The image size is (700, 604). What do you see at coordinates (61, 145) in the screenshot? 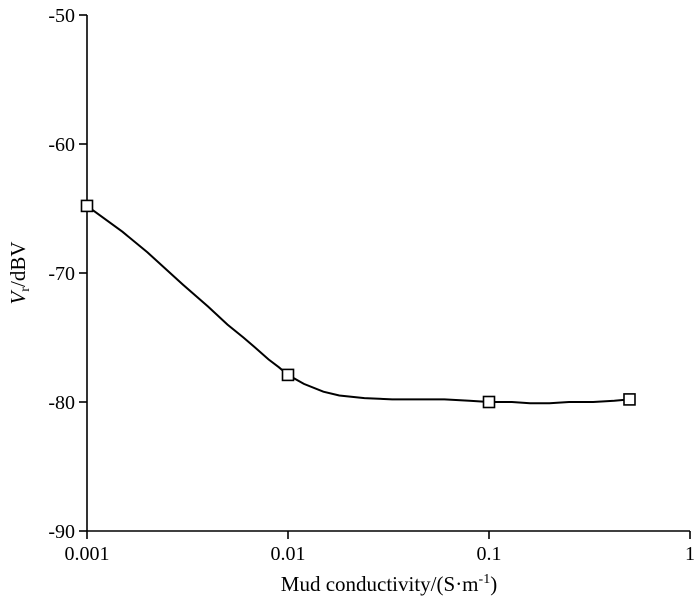
I see `y-tick-label: -60` at bounding box center [61, 145].